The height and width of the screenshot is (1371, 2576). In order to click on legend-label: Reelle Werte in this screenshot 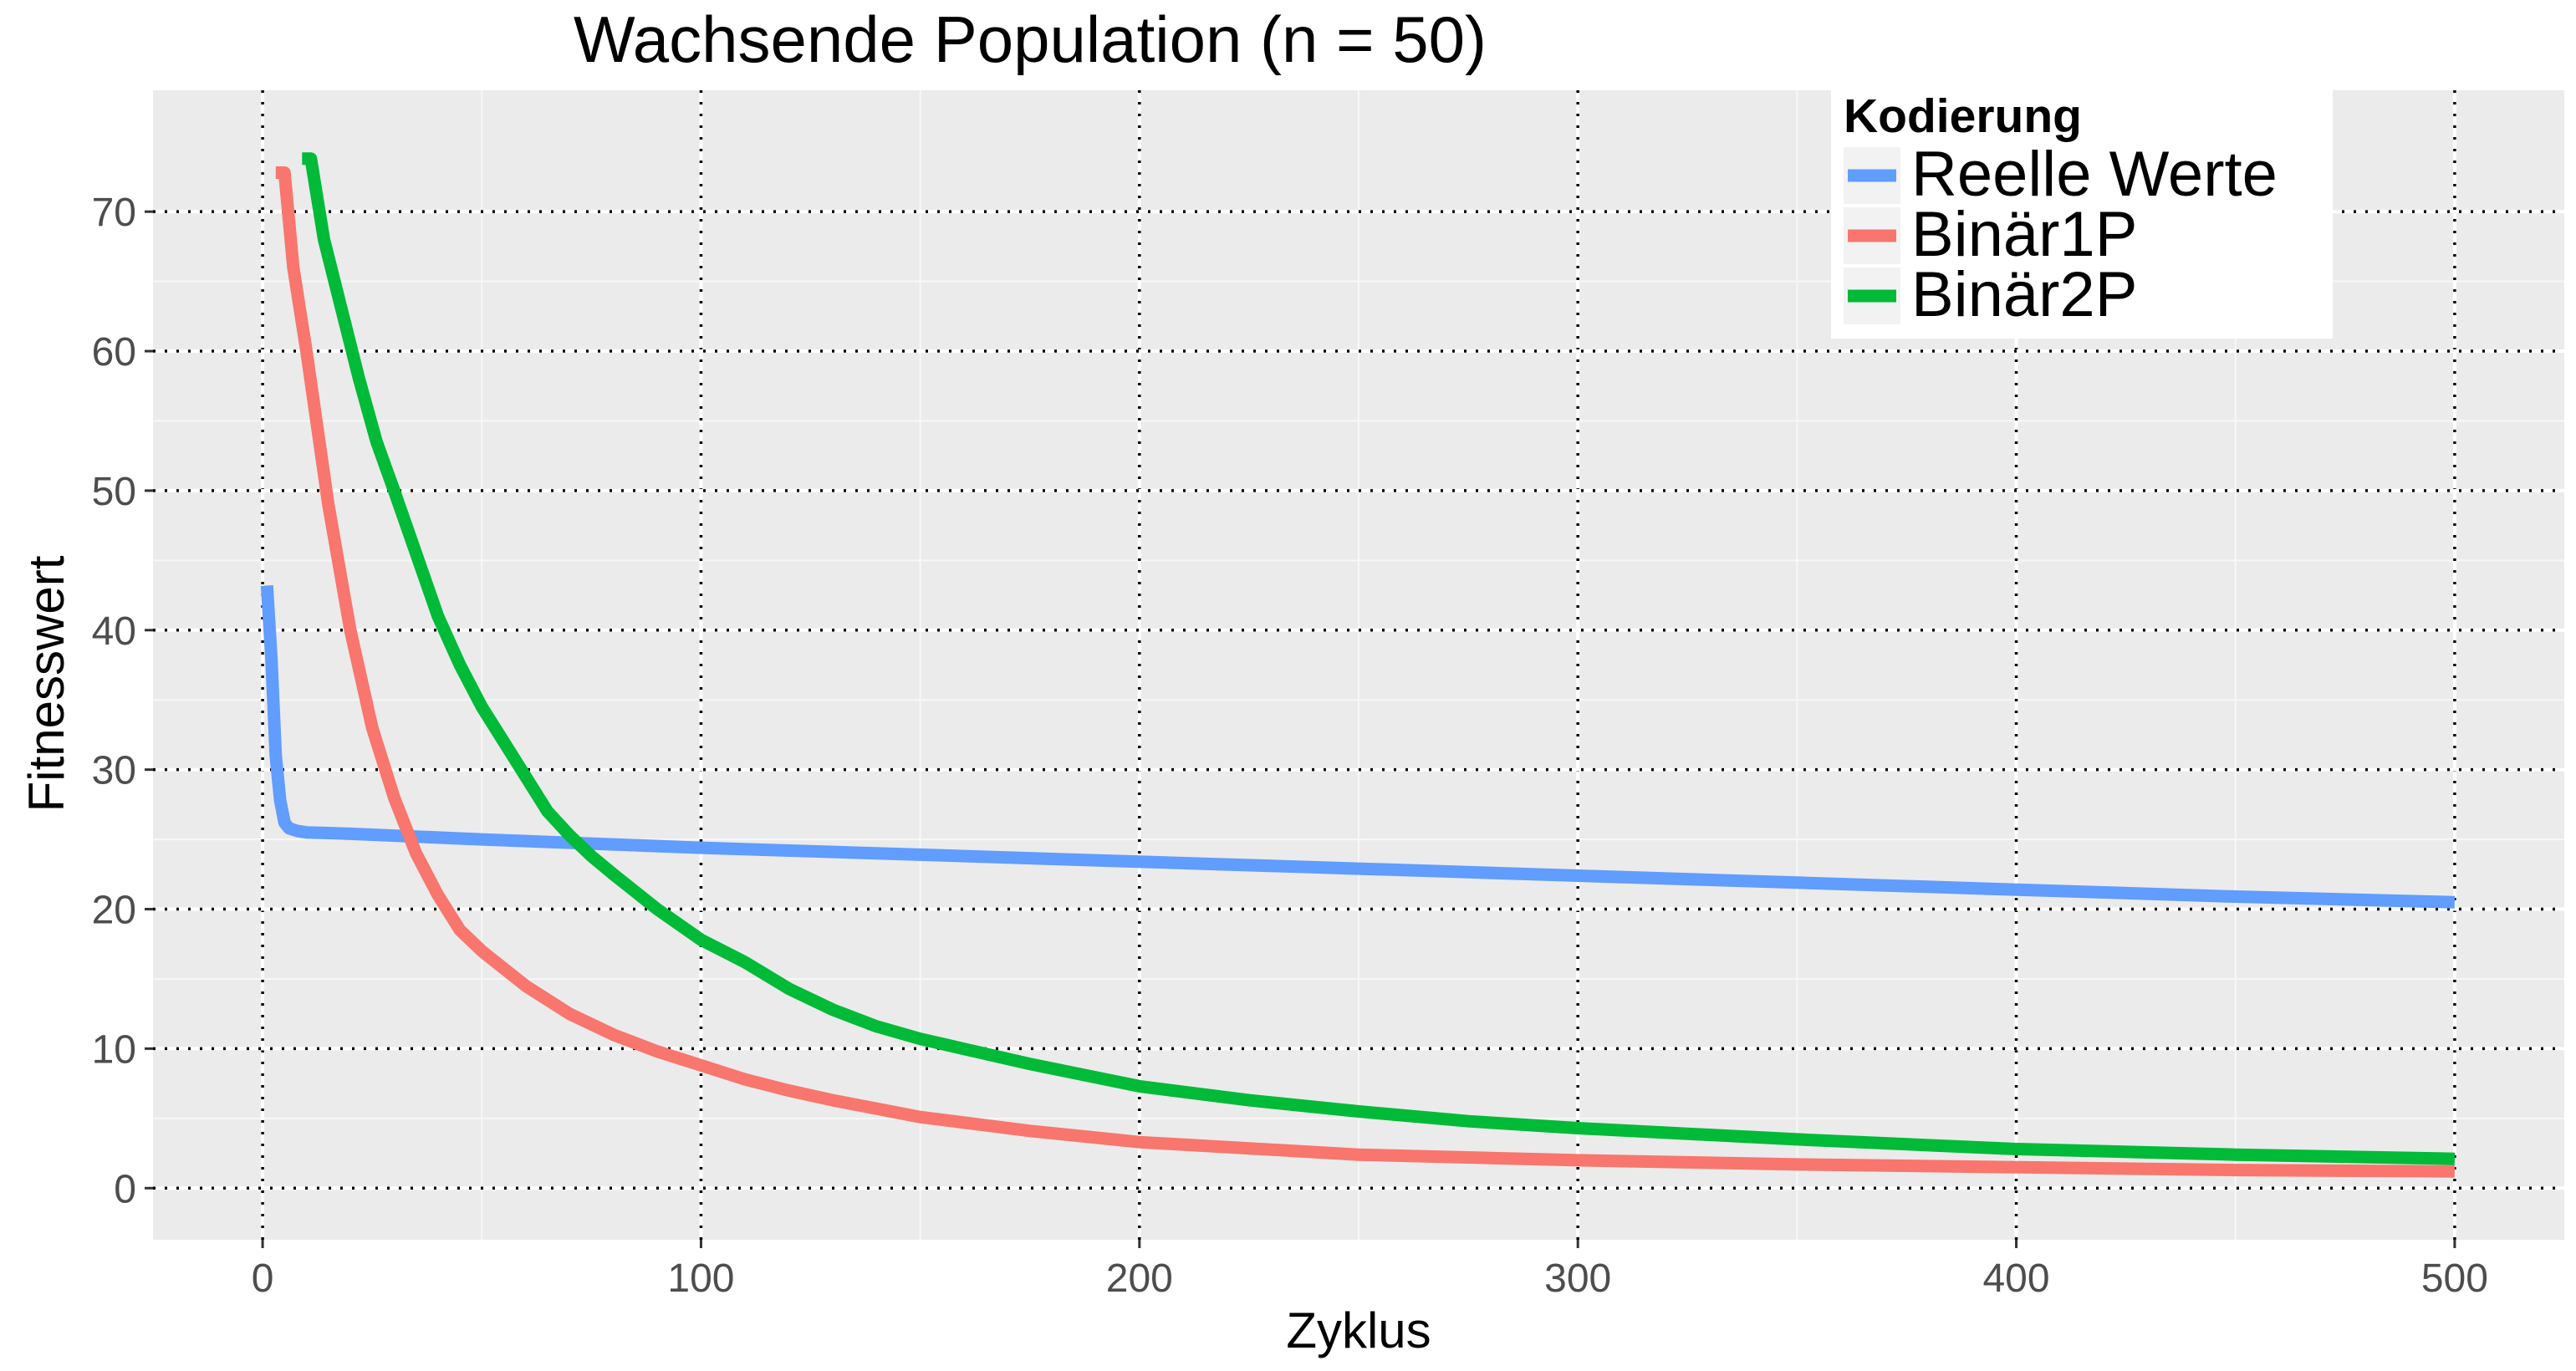, I will do `click(2095, 174)`.